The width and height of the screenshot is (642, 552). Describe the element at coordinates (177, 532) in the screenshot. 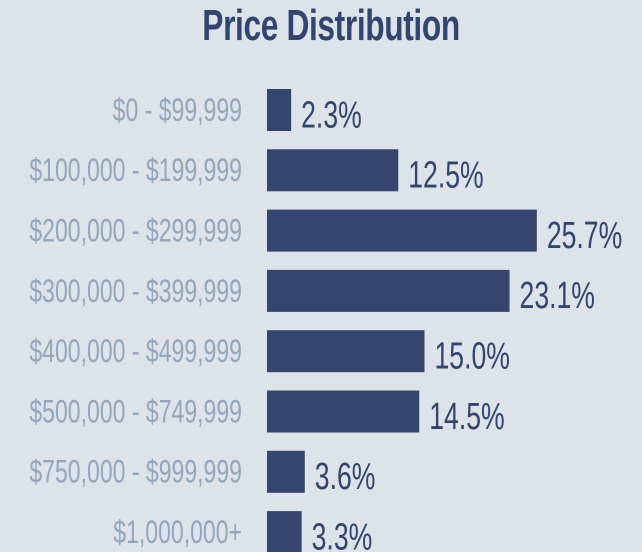

I see `category-label: $1,000,000+` at that location.